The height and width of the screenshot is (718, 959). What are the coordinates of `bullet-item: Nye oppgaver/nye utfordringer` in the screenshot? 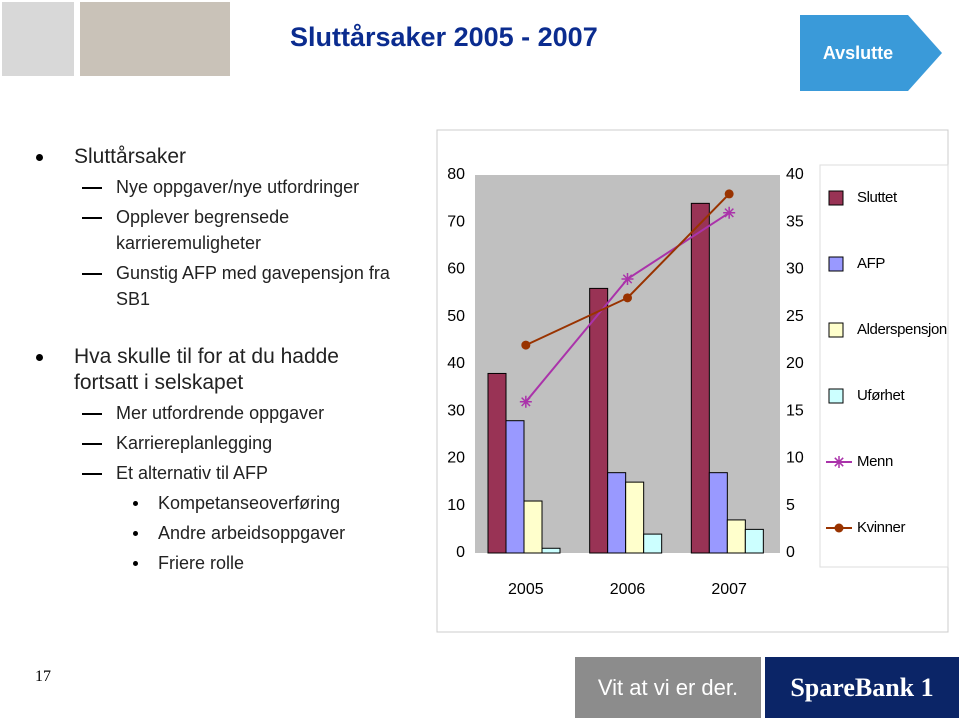 It's located at (223, 187).